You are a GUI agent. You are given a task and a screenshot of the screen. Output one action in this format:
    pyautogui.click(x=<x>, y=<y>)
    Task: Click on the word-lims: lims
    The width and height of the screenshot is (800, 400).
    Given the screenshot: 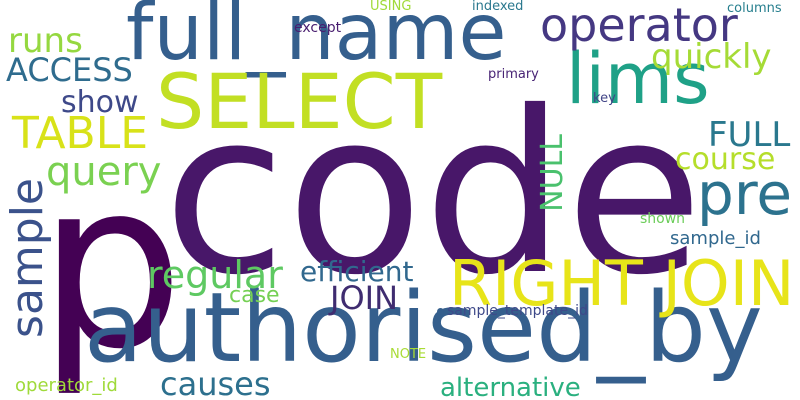 What is the action you would take?
    pyautogui.click(x=638, y=79)
    